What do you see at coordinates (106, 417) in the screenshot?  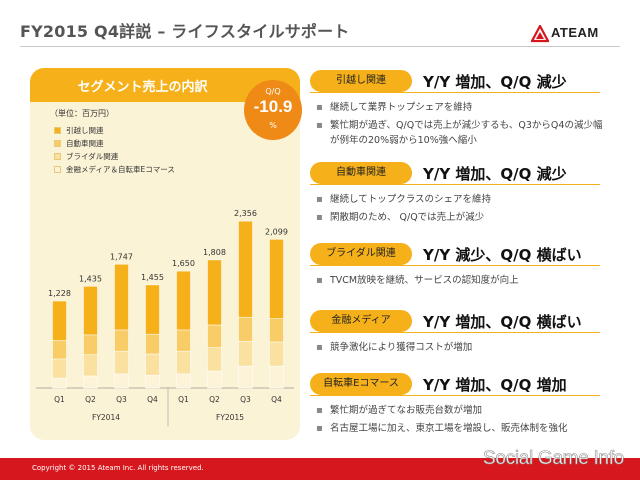 I see `x-group-label: FY2014` at bounding box center [106, 417].